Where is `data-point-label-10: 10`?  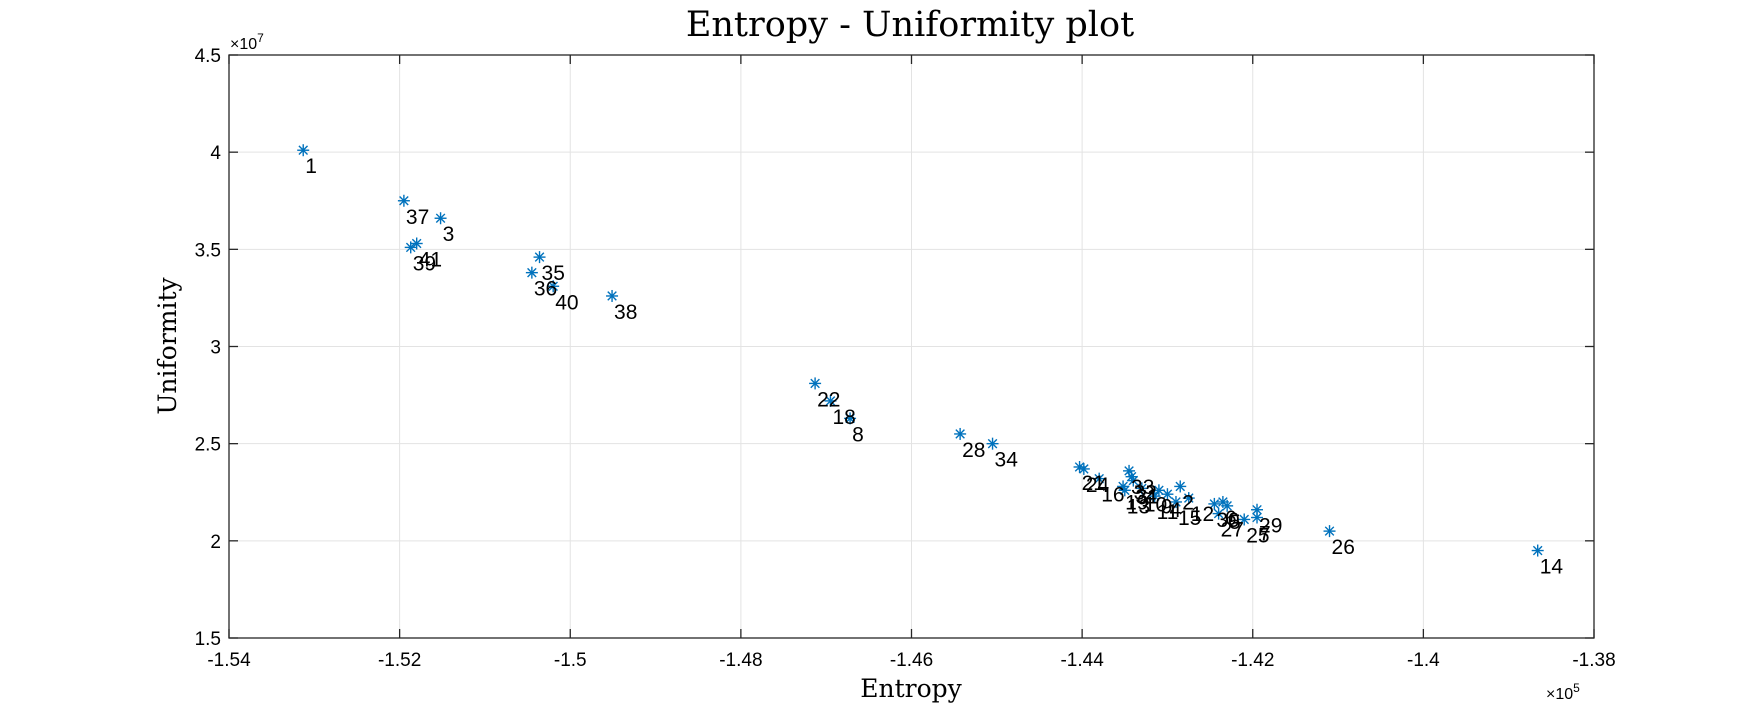
data-point-label-10: 10 is located at coordinates (1155, 504).